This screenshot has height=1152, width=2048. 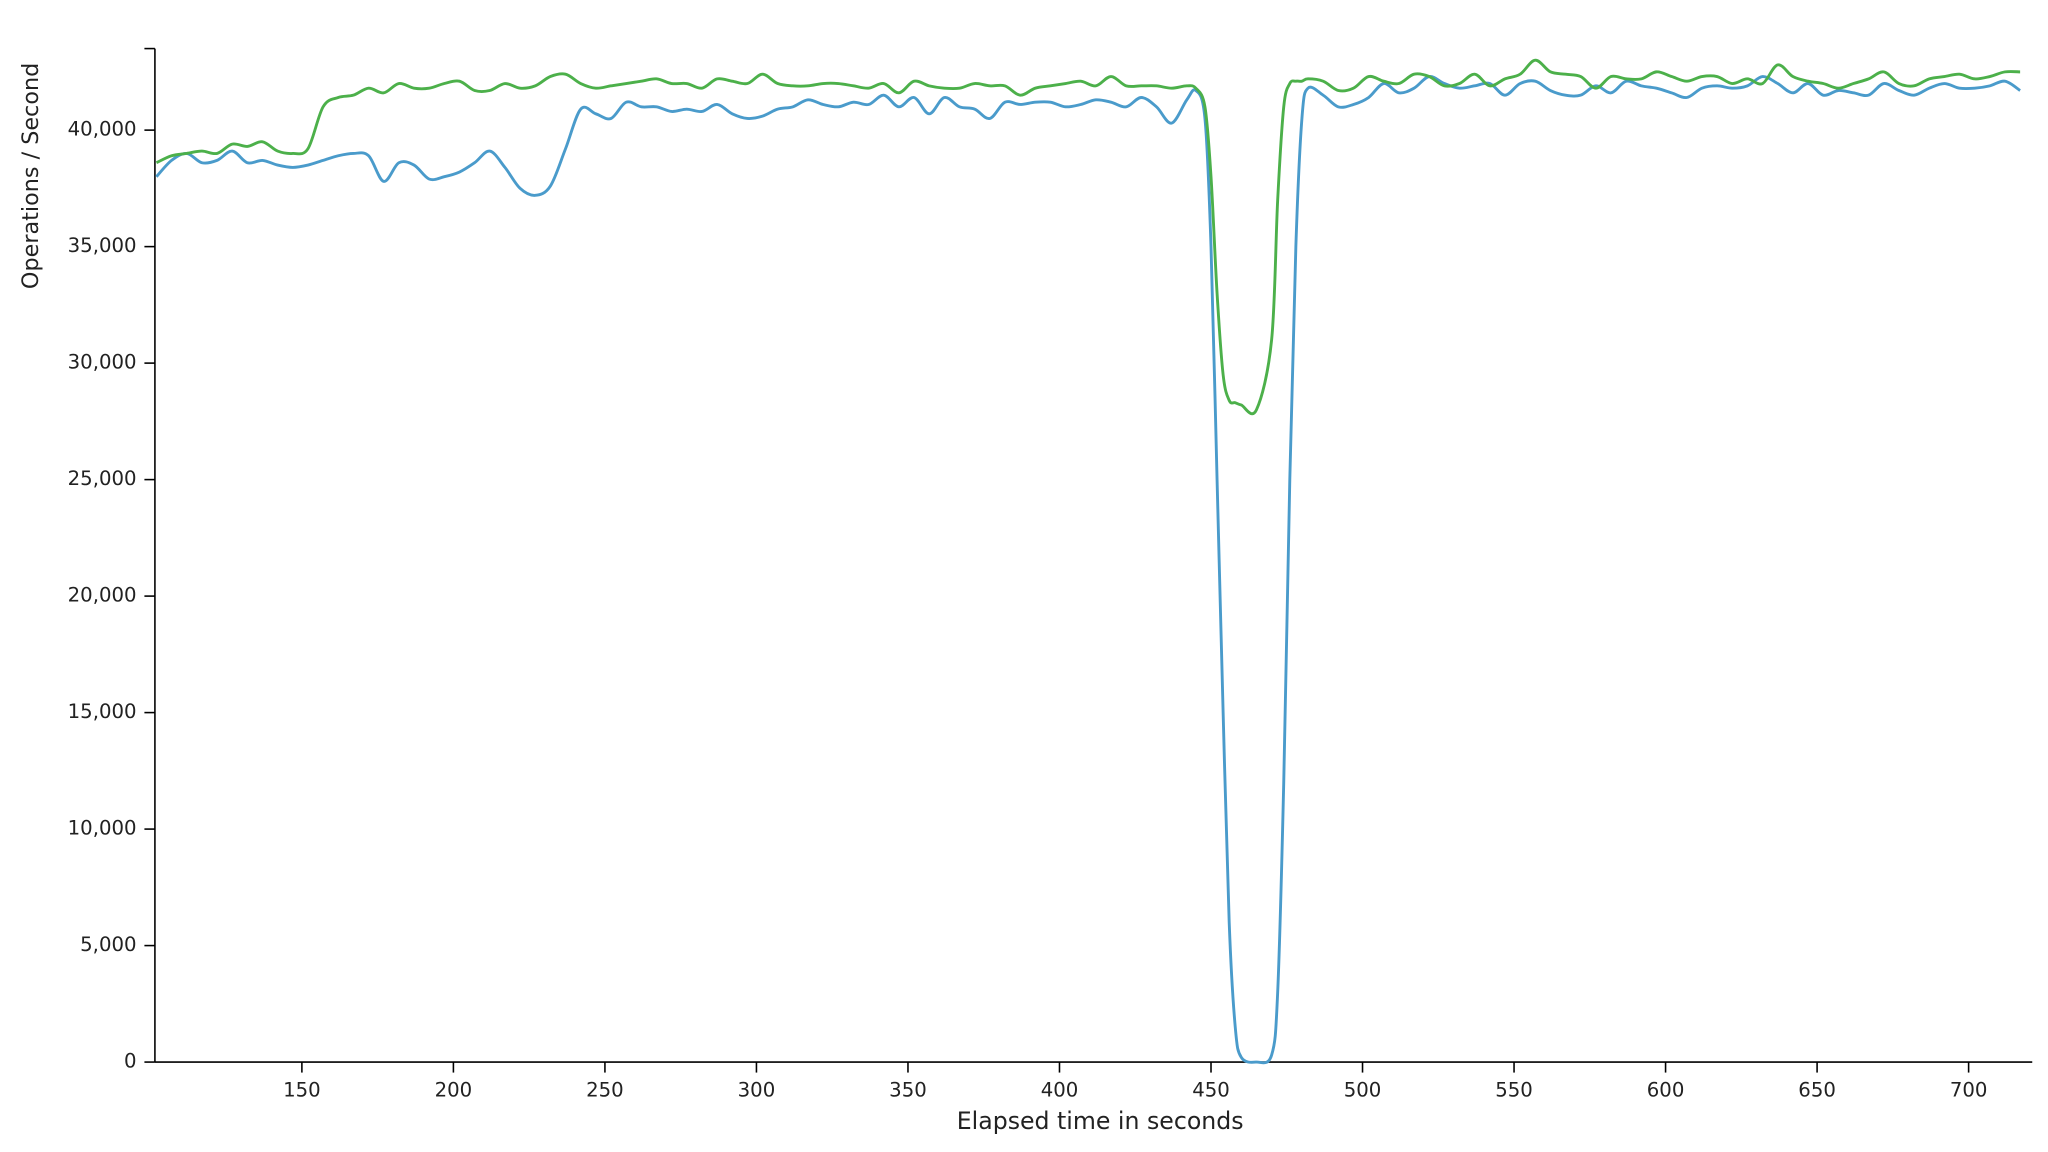 I want to click on x-tick-label: 400, so click(x=1060, y=1089).